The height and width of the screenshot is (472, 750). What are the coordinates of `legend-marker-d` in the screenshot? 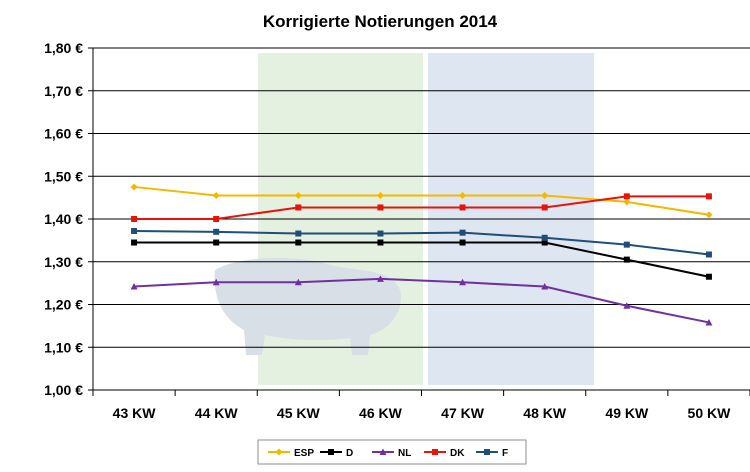 It's located at (331, 452).